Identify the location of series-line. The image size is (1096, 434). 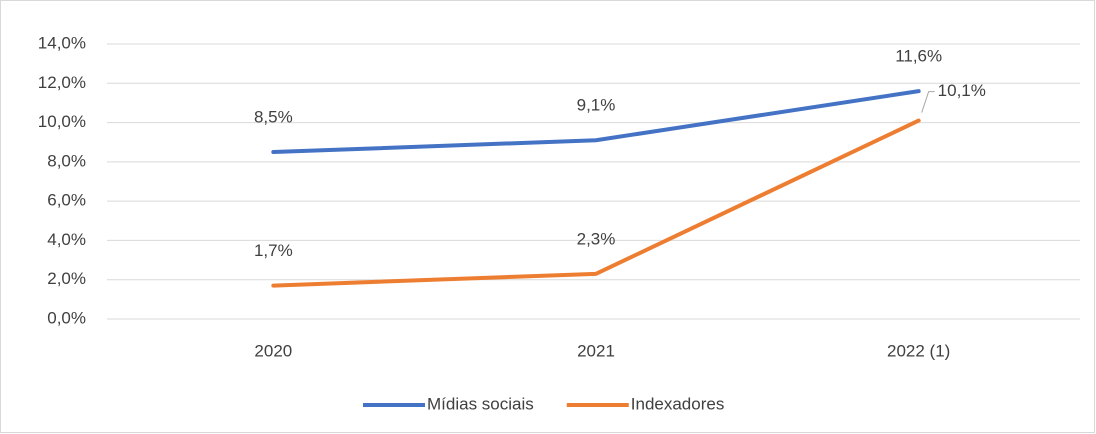
(596, 122).